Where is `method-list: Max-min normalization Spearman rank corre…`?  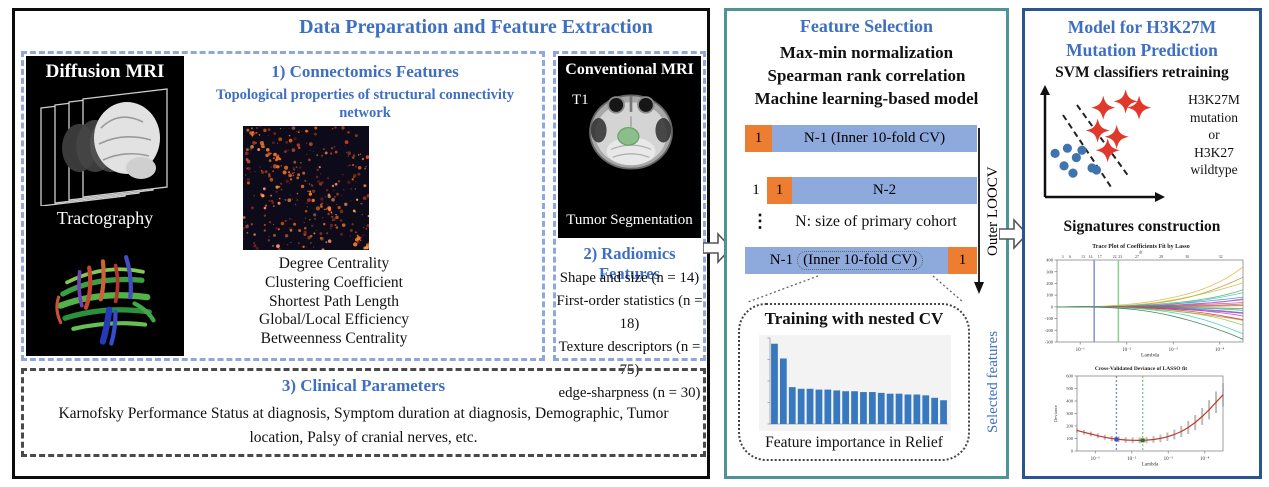 method-list: Max-min normalization Spearman rank corre… is located at coordinates (866, 75).